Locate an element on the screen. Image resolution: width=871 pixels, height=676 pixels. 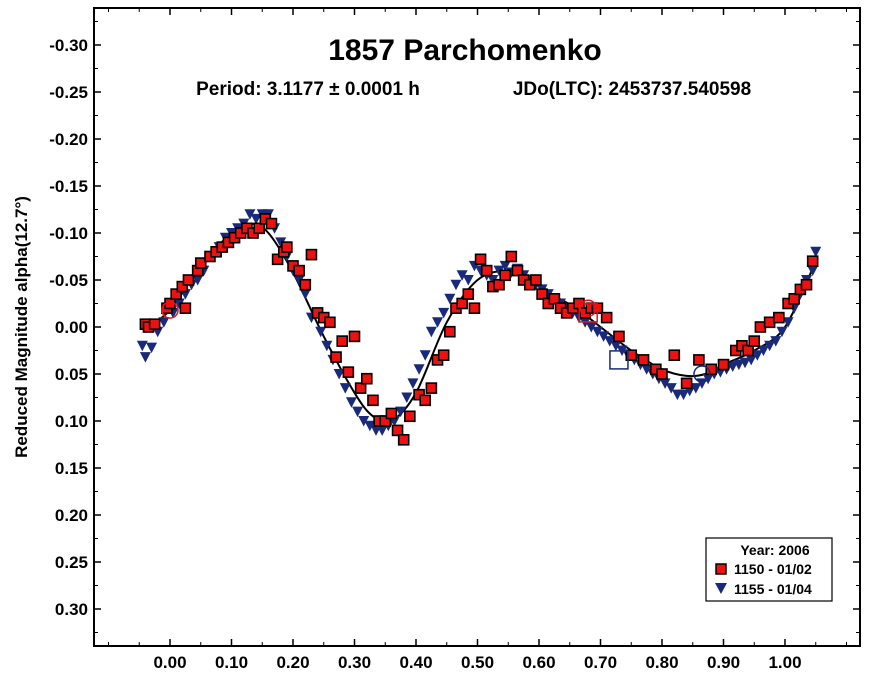
chart-subtitle-period: Period: 3.1177 ± 0.0001 h is located at coordinates (308, 89).